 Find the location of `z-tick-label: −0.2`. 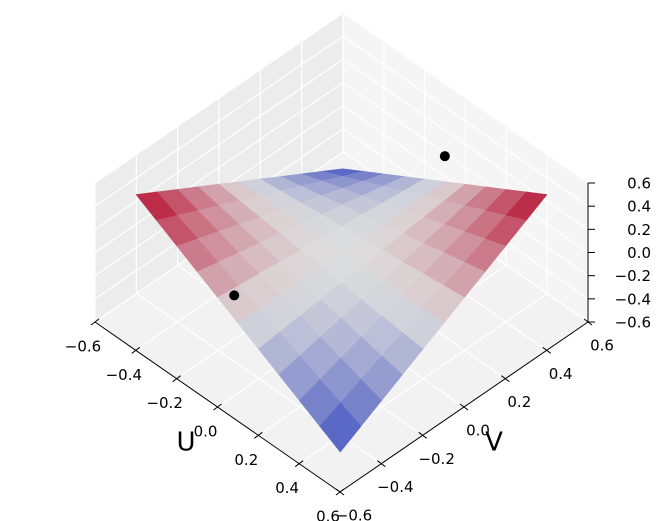

z-tick-label: −0.2 is located at coordinates (633, 276).